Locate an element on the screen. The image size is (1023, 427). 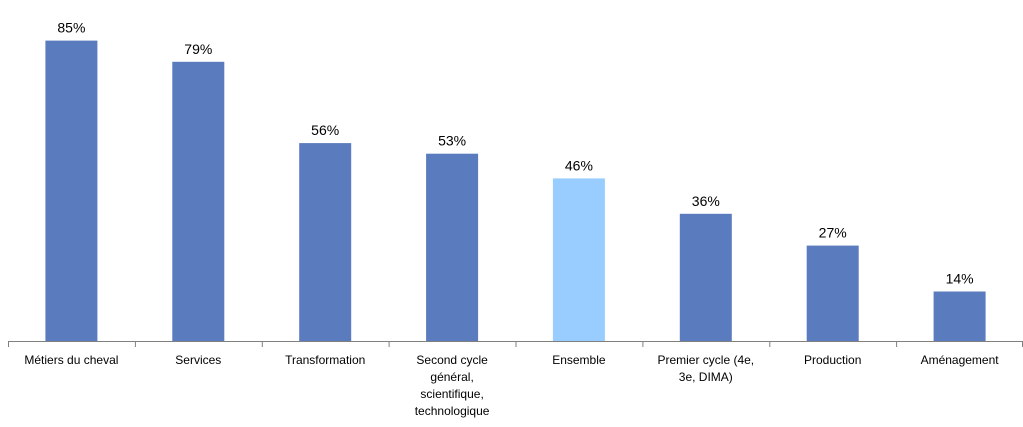
value-label-2: 56% is located at coordinates (325, 130).